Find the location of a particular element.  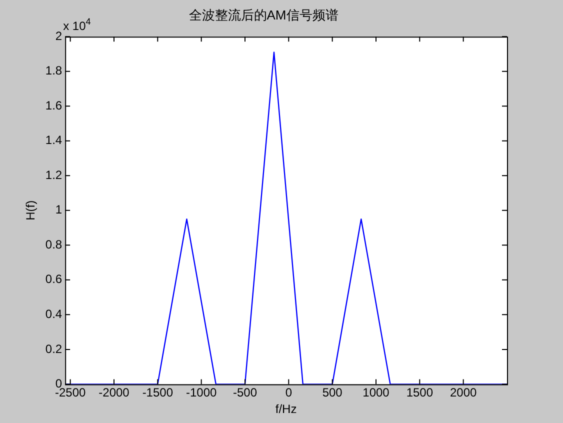

x-tick-label: 0 is located at coordinates (288, 393).